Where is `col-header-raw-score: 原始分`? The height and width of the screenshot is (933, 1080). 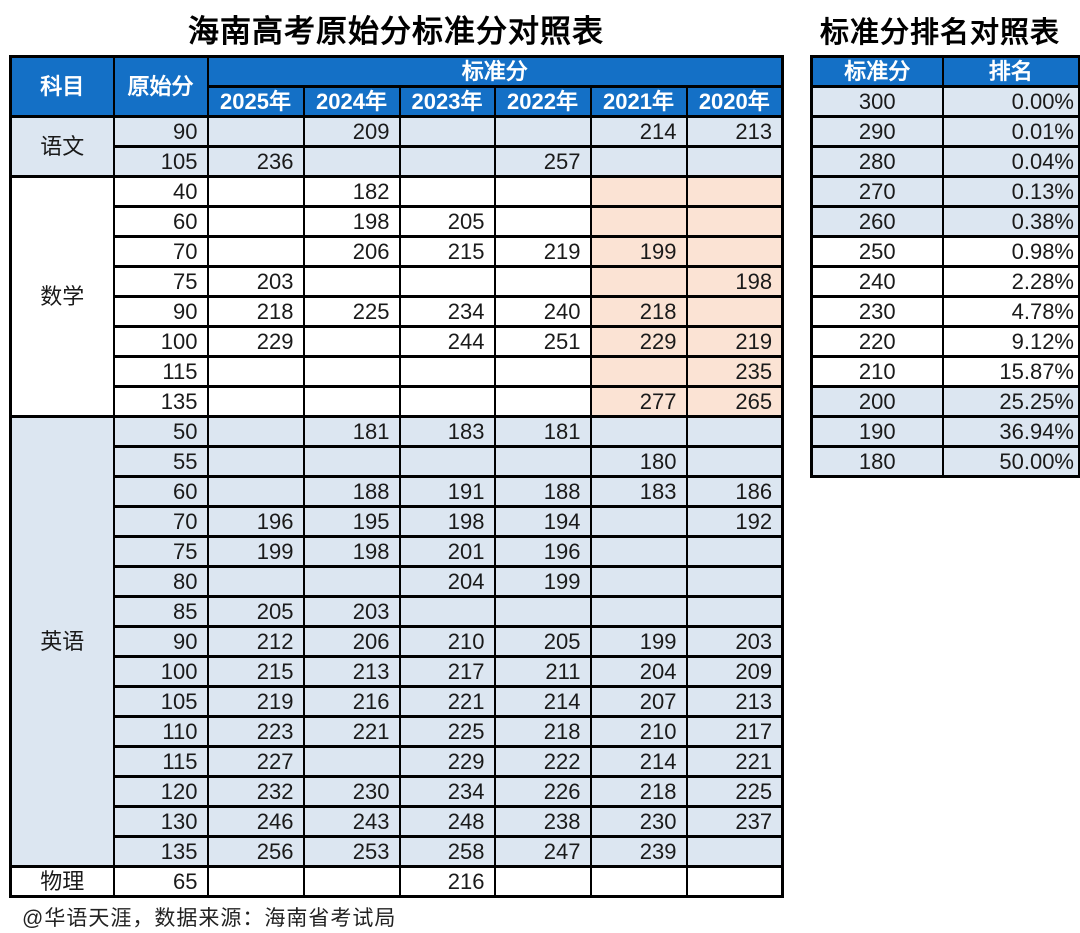
col-header-raw-score: 原始分 is located at coordinates (160, 86).